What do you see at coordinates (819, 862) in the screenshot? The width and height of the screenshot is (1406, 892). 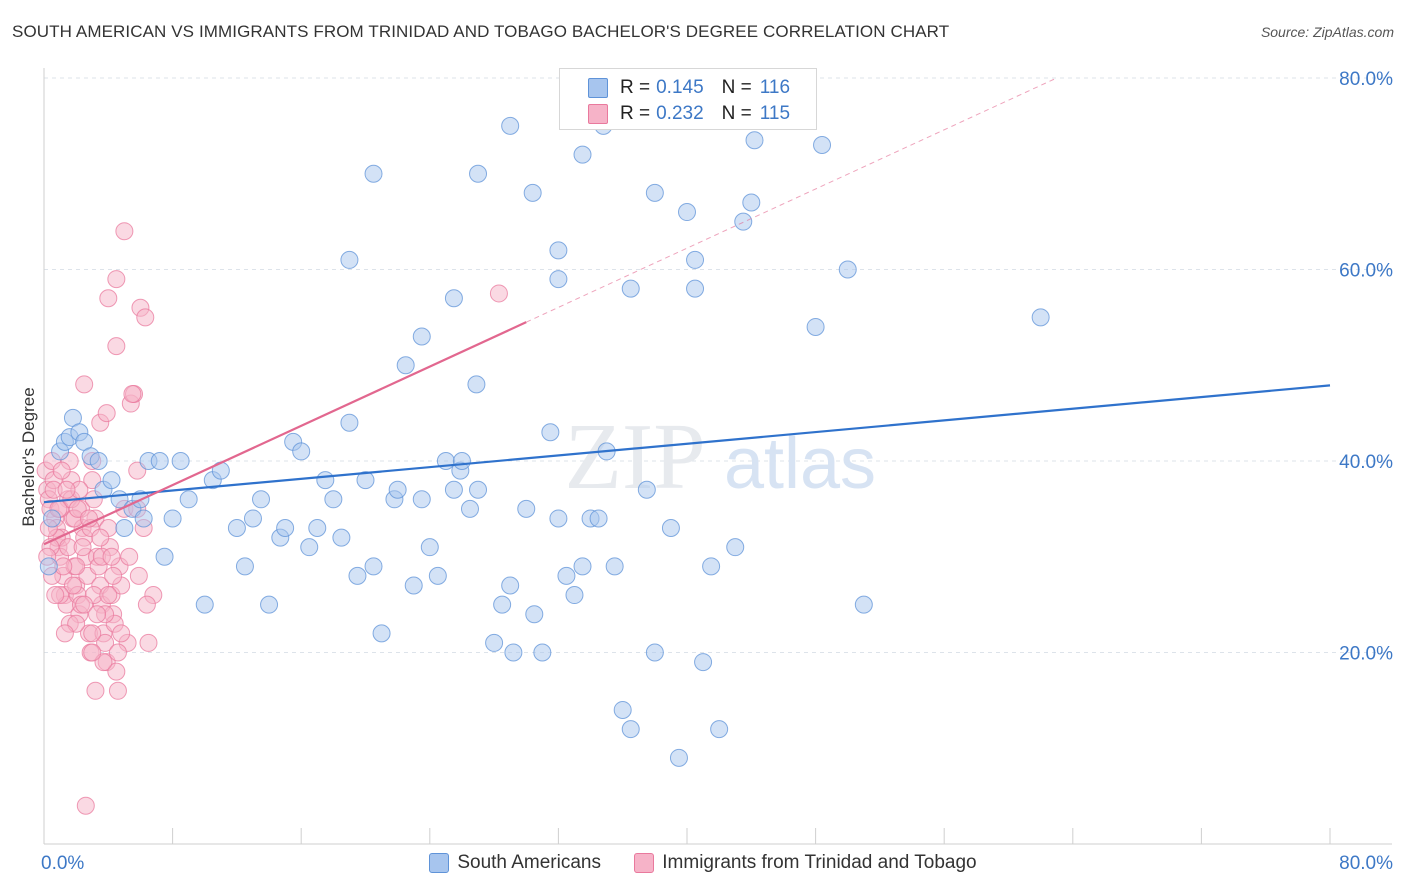 I see `legend-label-trinidad: Immigrants from Trinidad and Tobago` at bounding box center [819, 862].